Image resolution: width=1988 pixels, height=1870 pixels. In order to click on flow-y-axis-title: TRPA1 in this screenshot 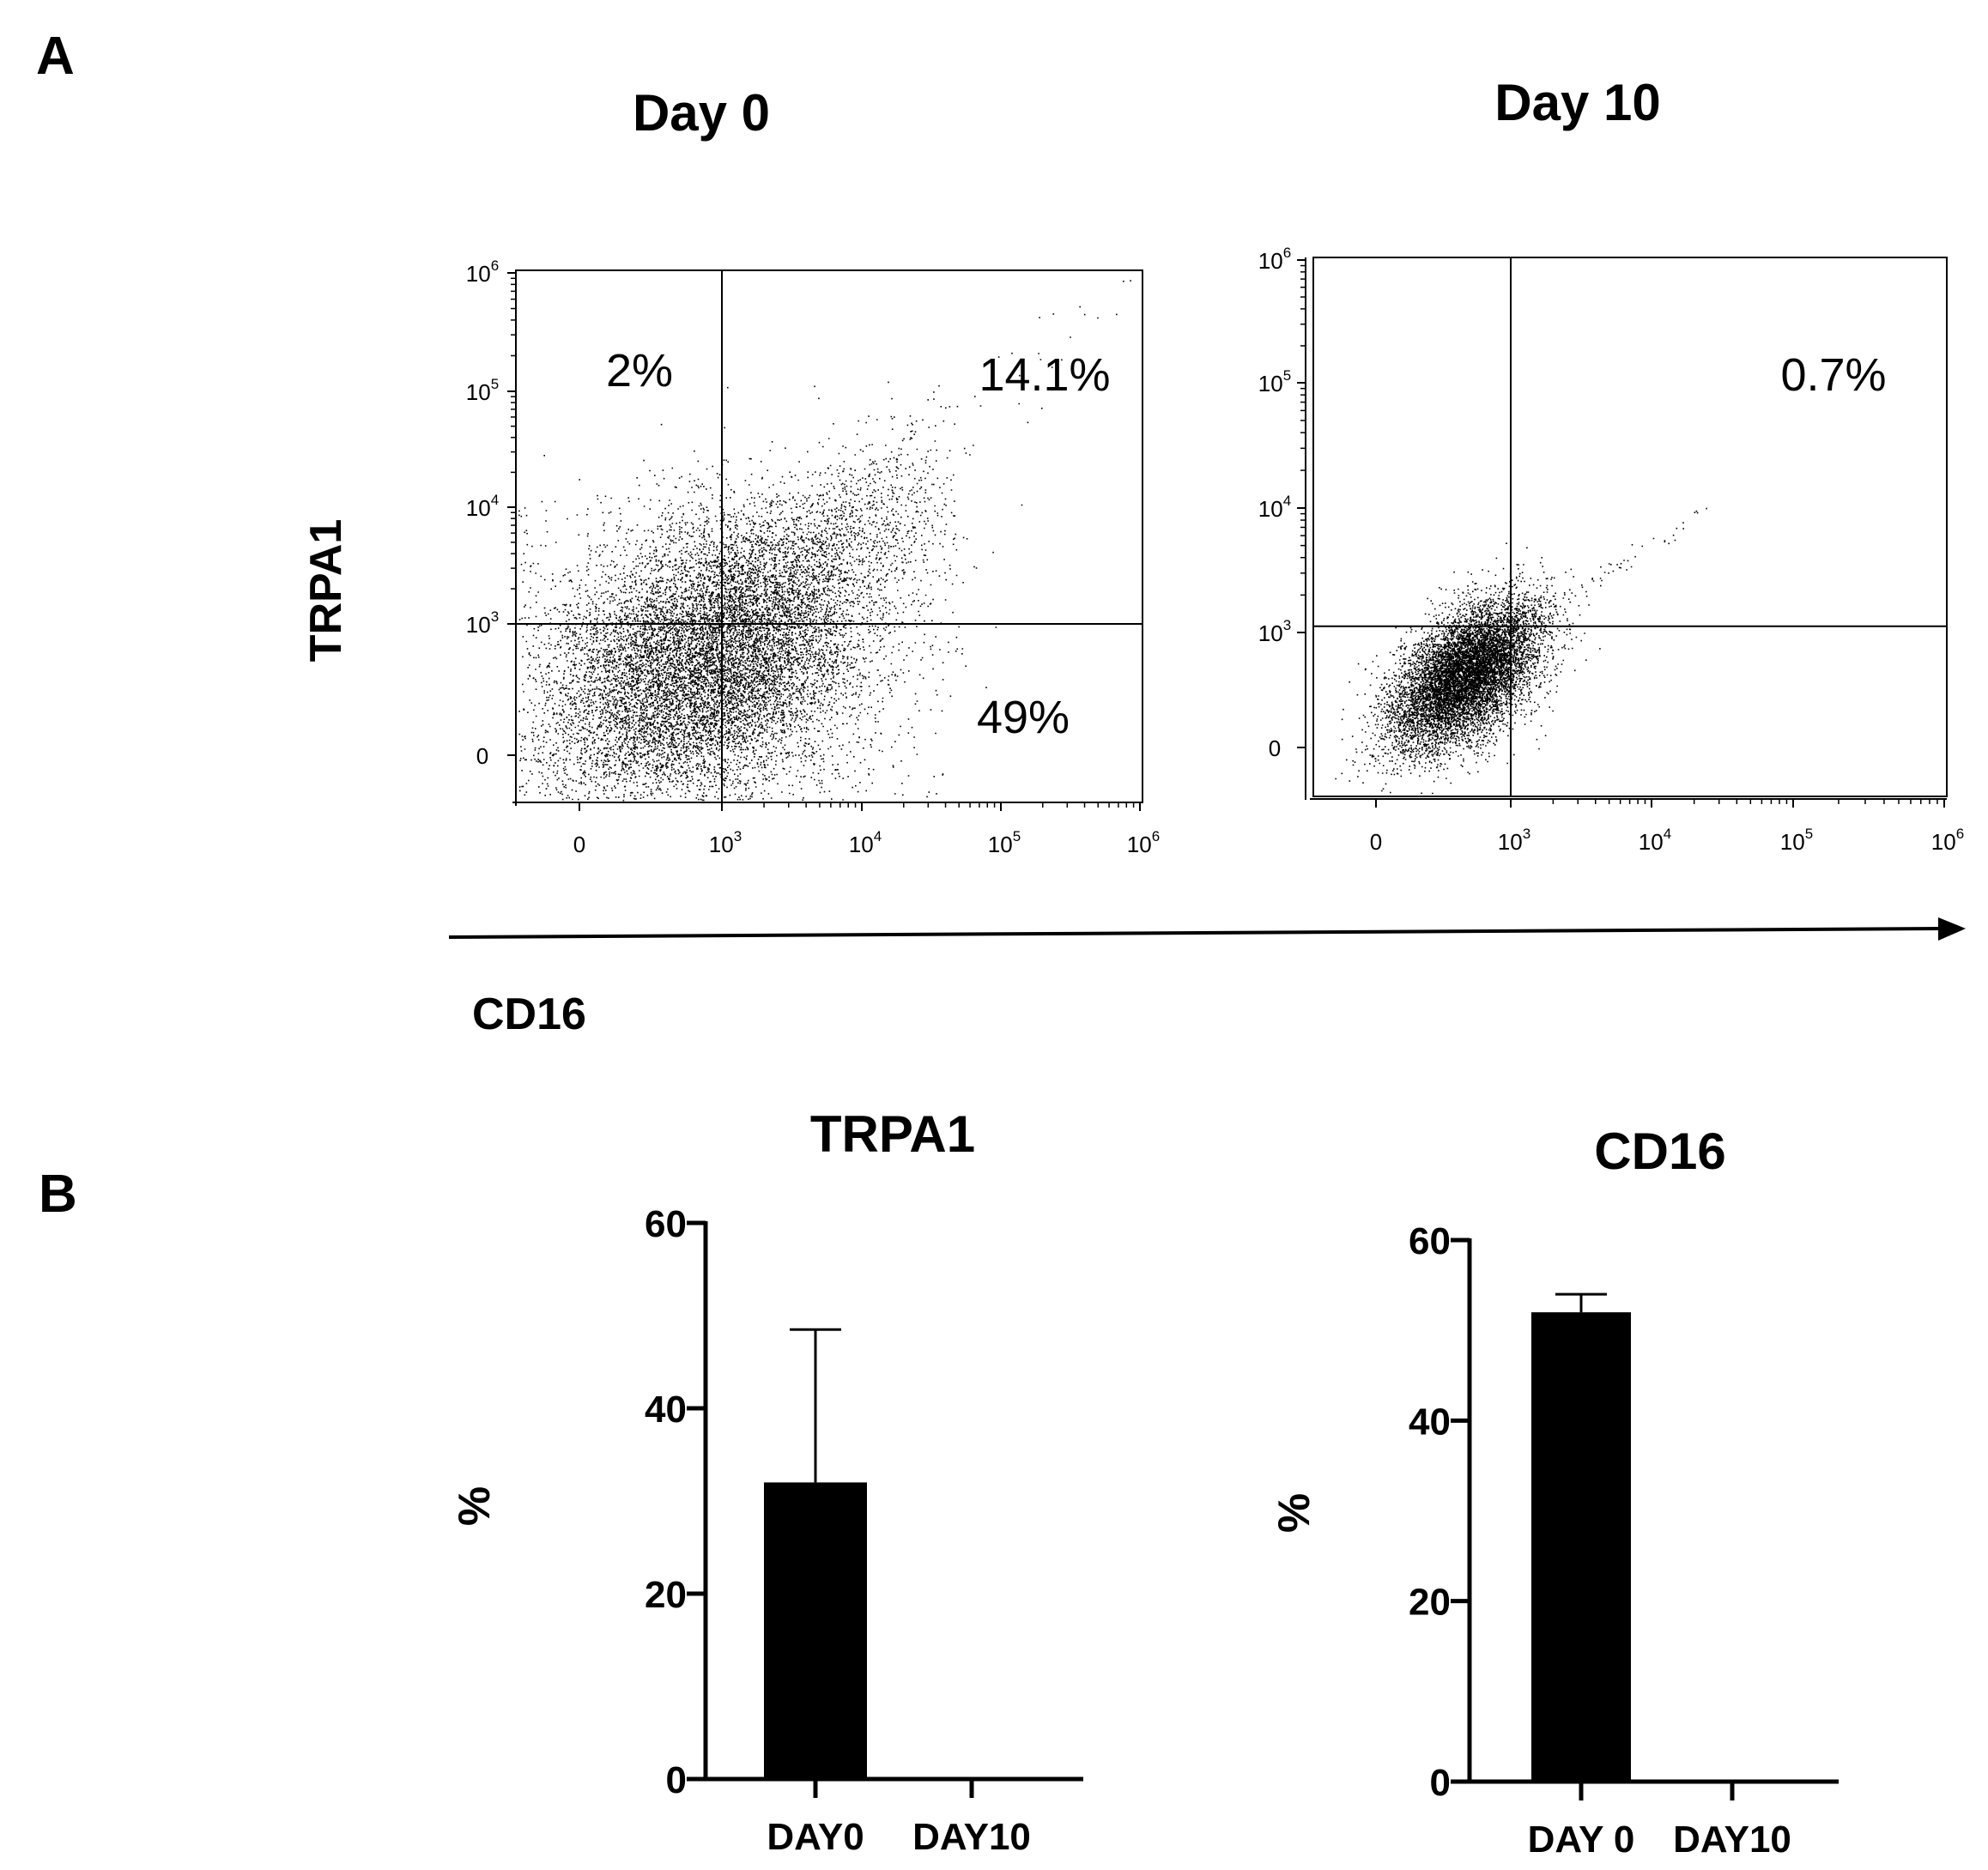, I will do `click(326, 591)`.